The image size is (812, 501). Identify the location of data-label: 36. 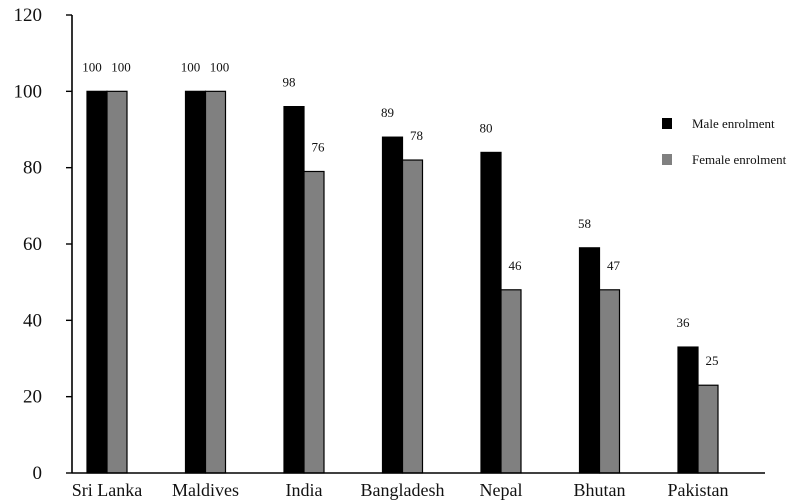
(684, 322).